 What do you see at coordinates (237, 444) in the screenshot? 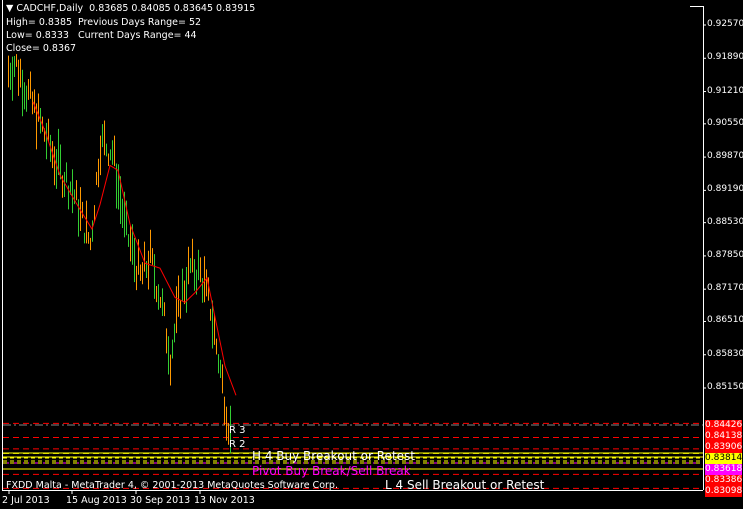
I see `r2-label: R 2` at bounding box center [237, 444].